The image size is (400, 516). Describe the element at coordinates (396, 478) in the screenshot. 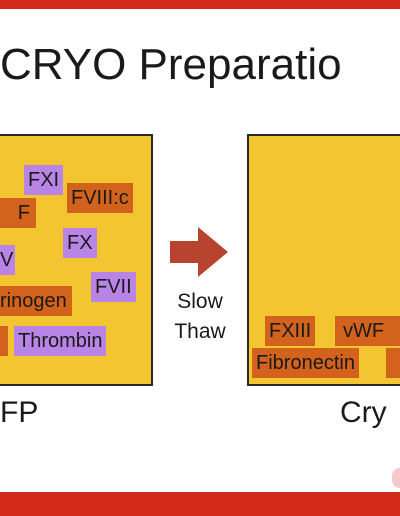

I see `decoration` at that location.